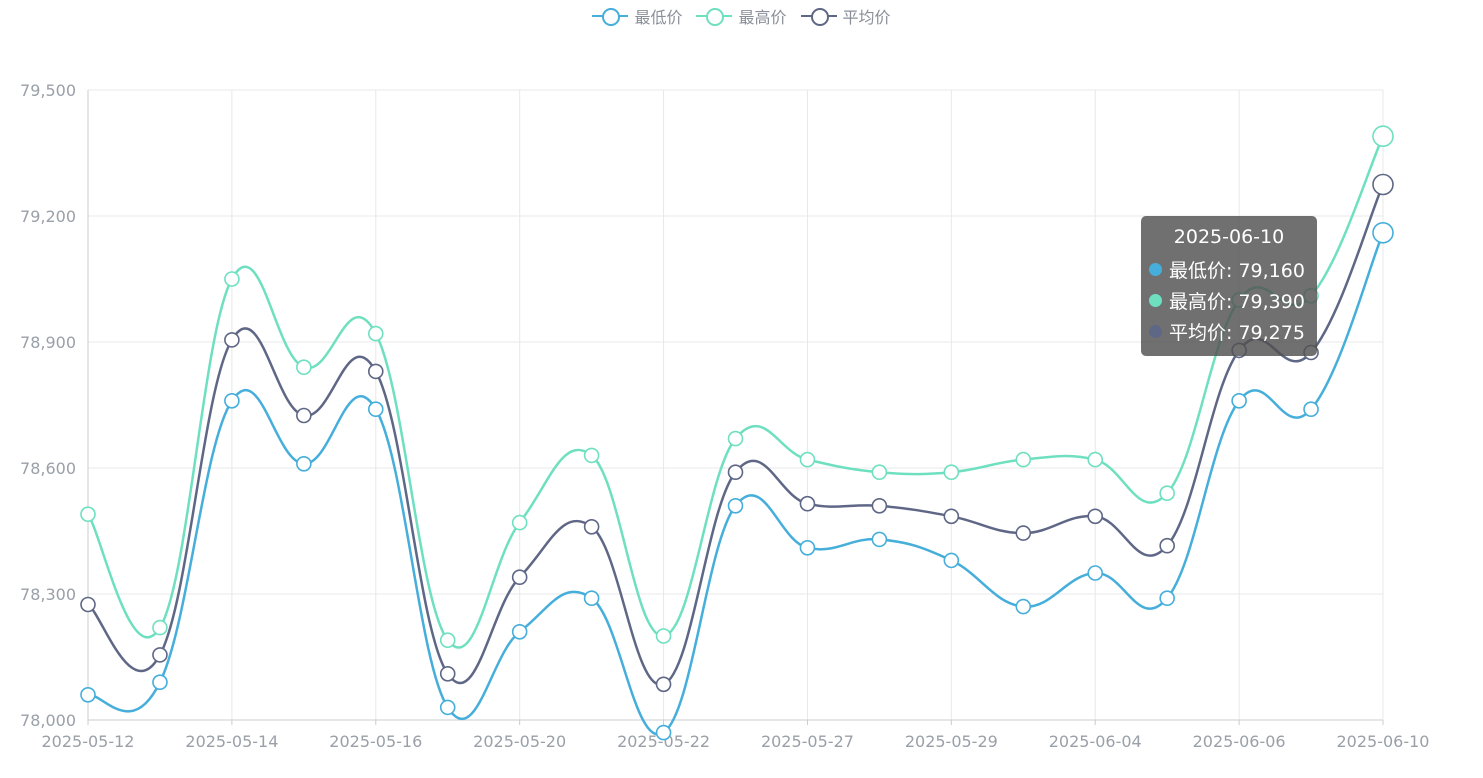 The image size is (1483, 778). What do you see at coordinates (1237, 271) in the screenshot?
I see `tooltip-text-min: 最低价: 79,160` at bounding box center [1237, 271].